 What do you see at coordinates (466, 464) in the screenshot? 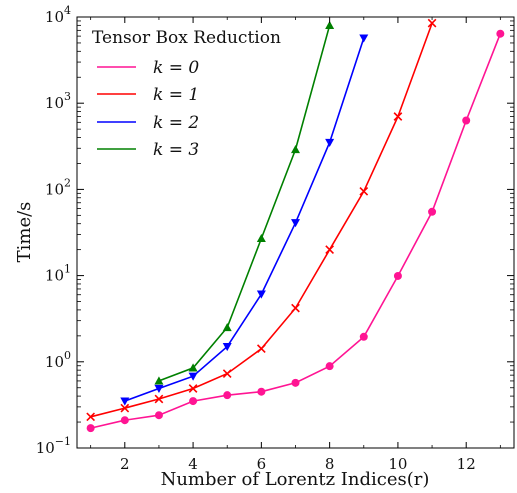
I see `x-tick-label: 12` at bounding box center [466, 464].